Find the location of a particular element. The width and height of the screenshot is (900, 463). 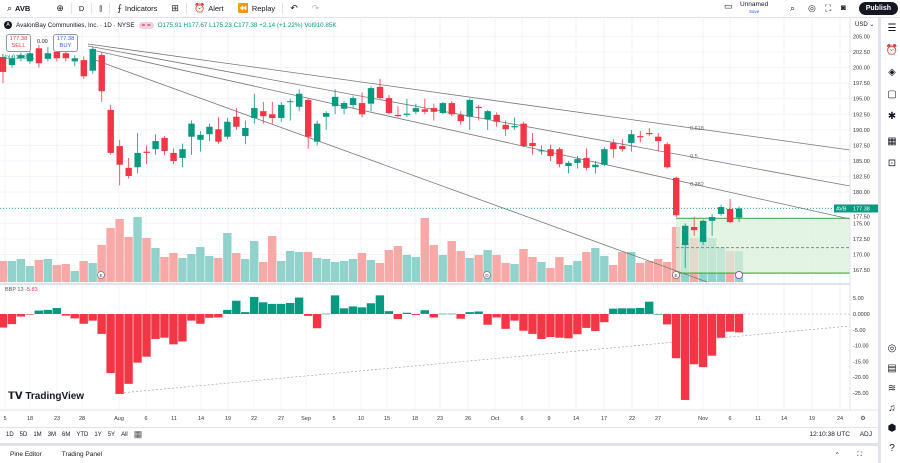

redo-button: ↷ is located at coordinates (316, 9).